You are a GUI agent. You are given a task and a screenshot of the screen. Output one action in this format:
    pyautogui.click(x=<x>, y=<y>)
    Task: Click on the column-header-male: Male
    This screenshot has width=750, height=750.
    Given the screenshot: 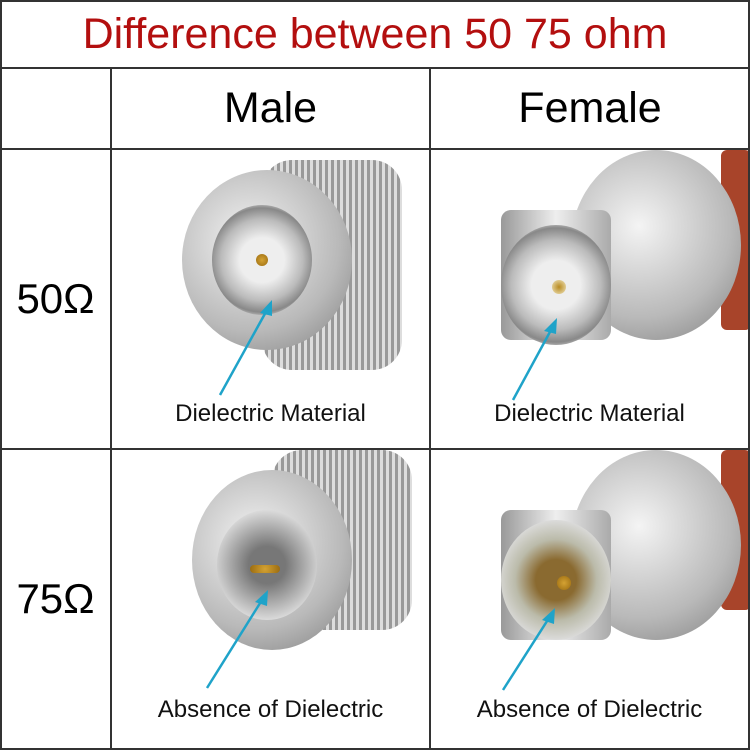 What is the action you would take?
    pyautogui.click(x=270, y=108)
    